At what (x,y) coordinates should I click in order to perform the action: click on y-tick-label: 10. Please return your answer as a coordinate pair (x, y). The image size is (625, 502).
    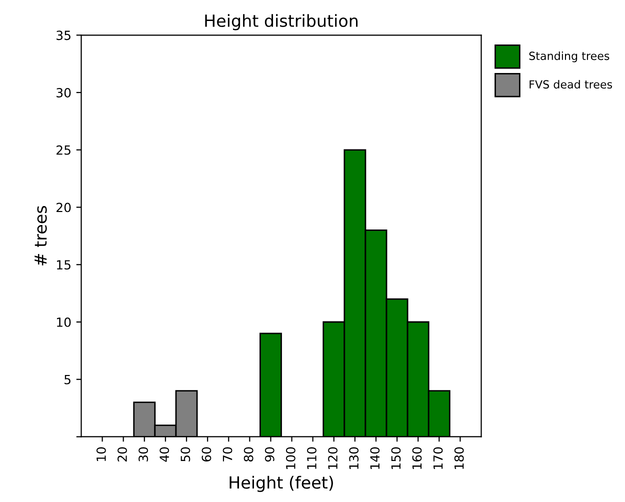
    Looking at the image, I should click on (63, 322).